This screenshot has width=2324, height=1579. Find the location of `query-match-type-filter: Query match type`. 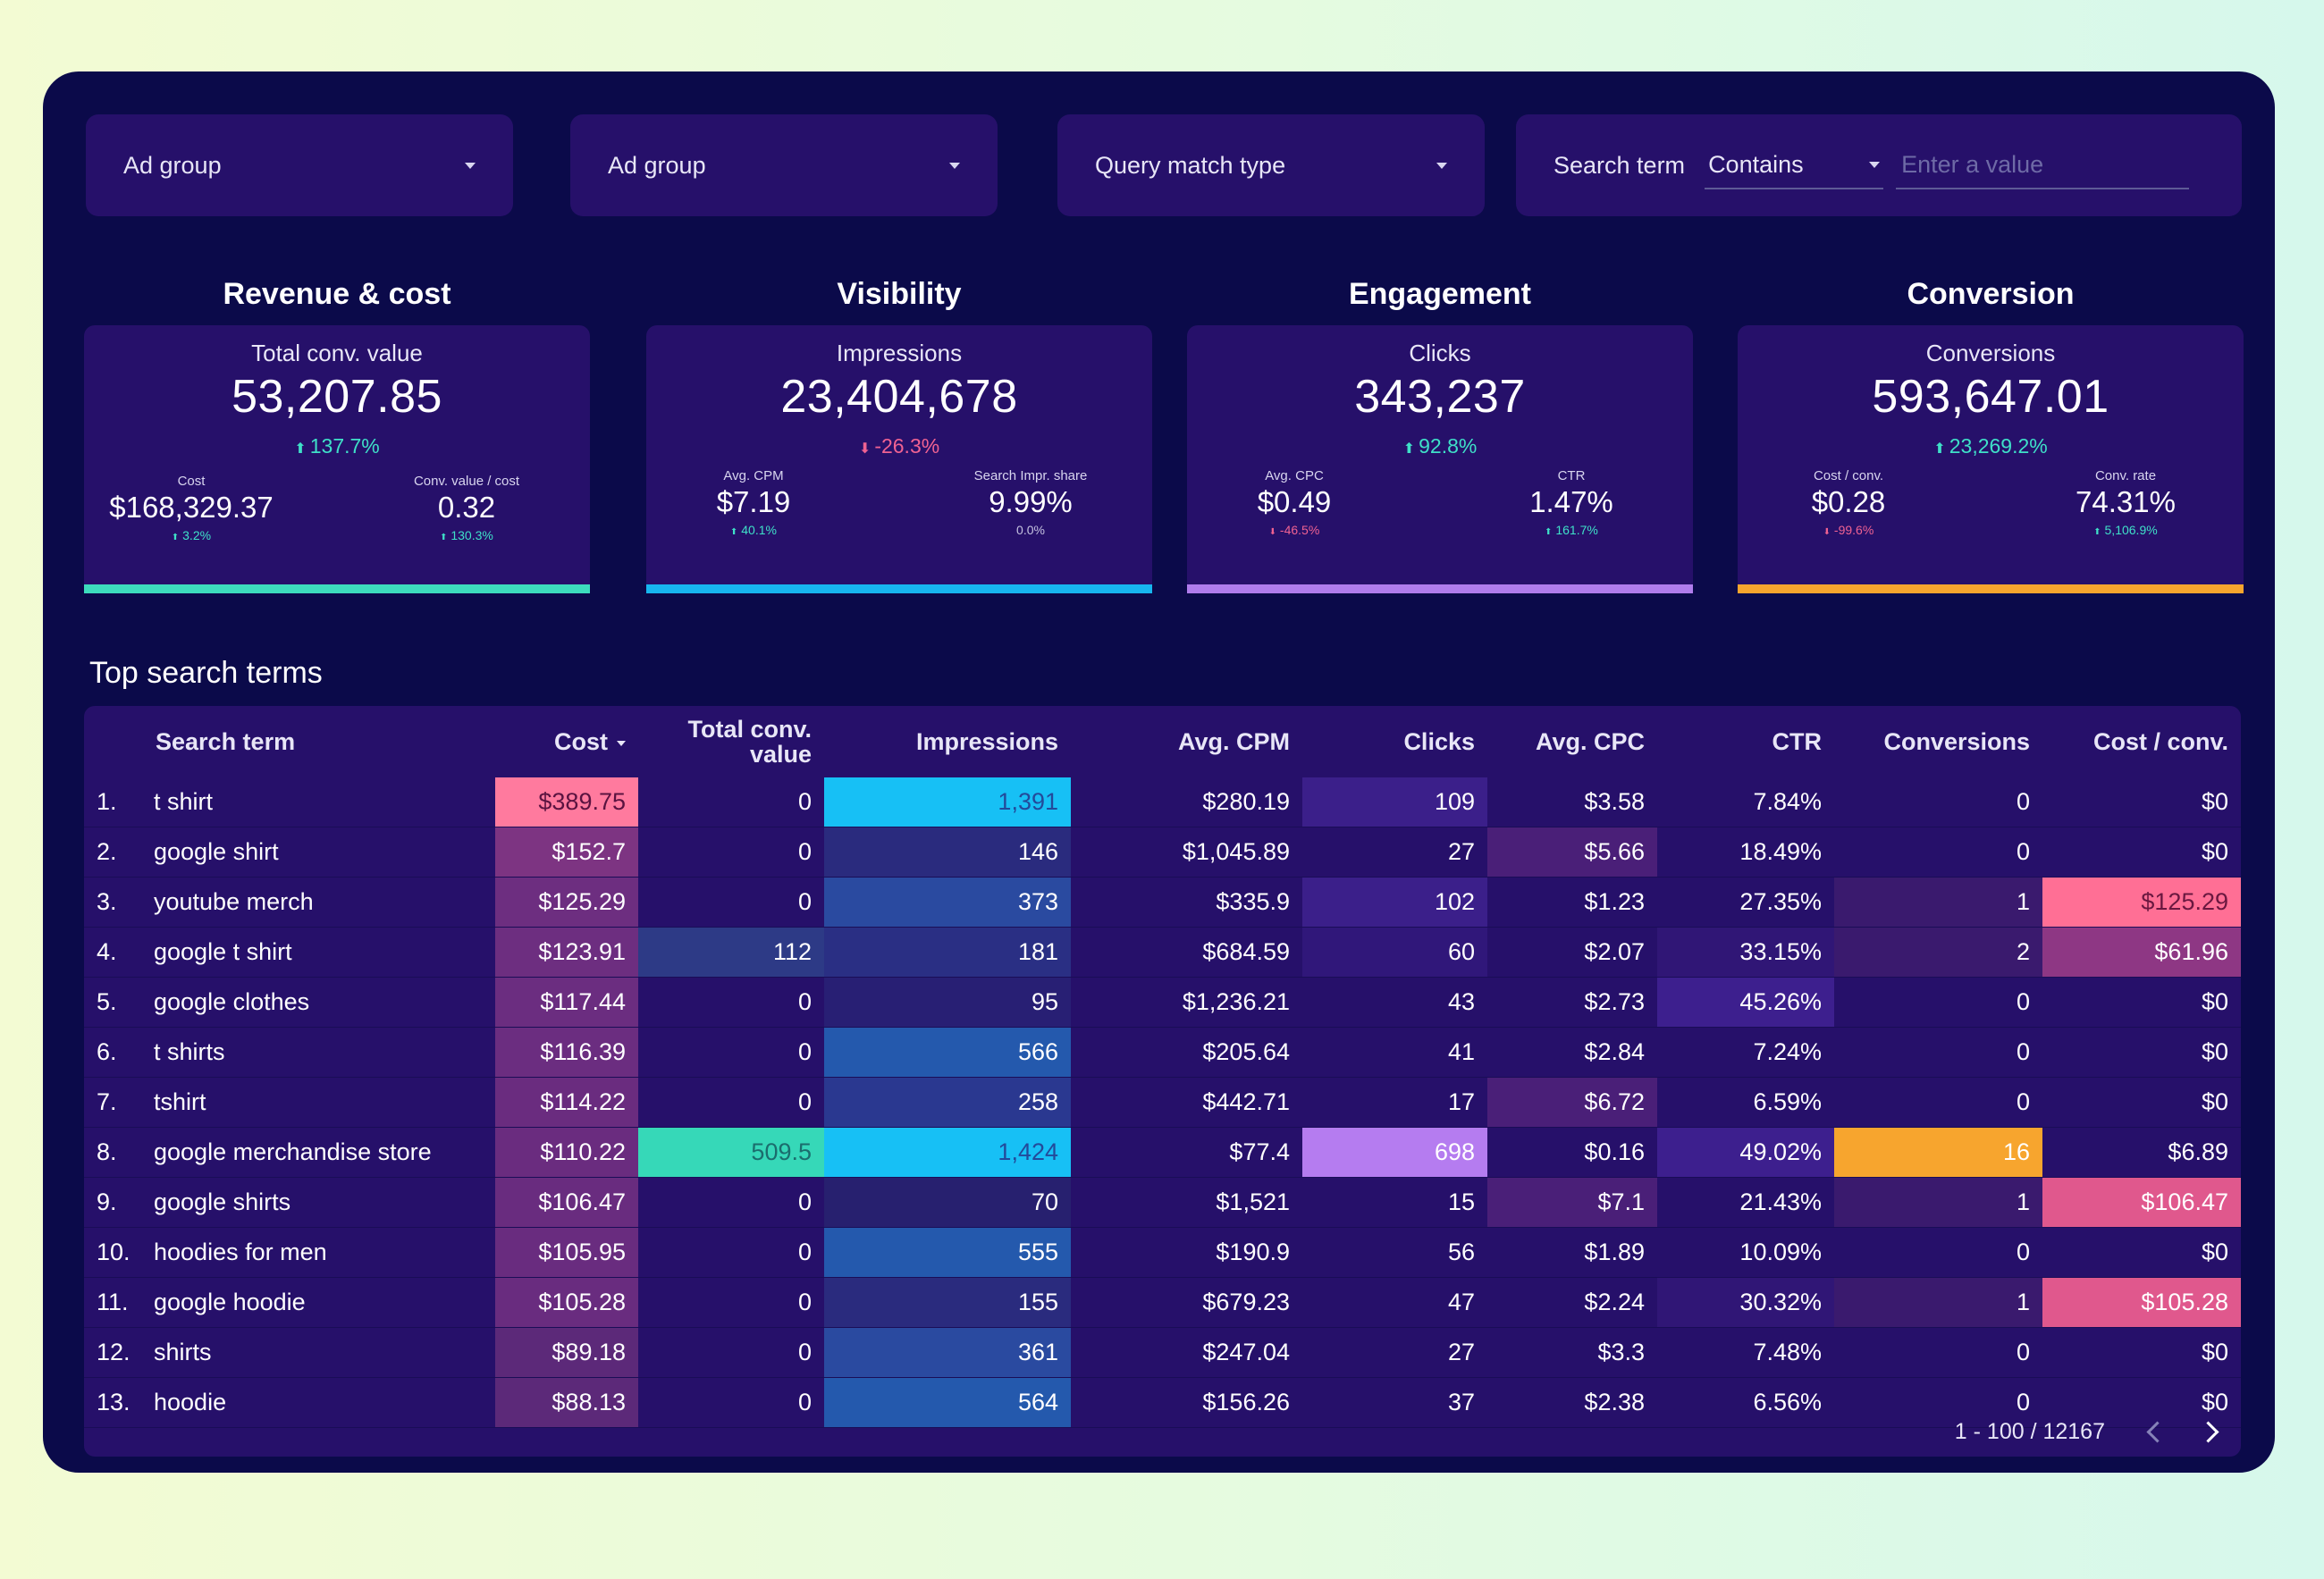

query-match-type-filter: Query match type is located at coordinates (1271, 165).